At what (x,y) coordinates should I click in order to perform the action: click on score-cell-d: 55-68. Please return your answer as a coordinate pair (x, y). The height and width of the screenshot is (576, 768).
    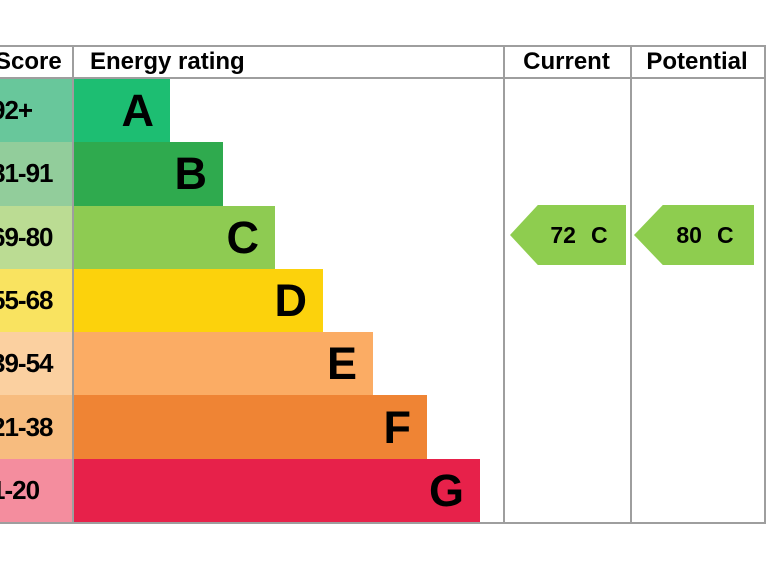
    Looking at the image, I should click on (36, 300).